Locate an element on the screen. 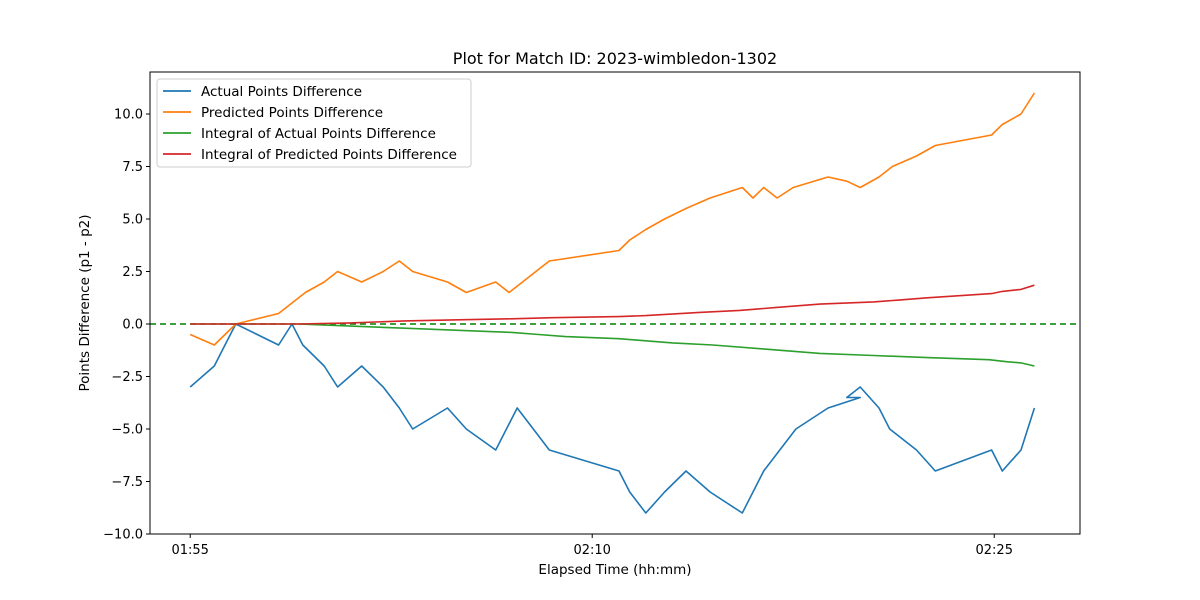 This screenshot has width=1200, height=600. y-tick-label: −10.0 is located at coordinates (123, 535).